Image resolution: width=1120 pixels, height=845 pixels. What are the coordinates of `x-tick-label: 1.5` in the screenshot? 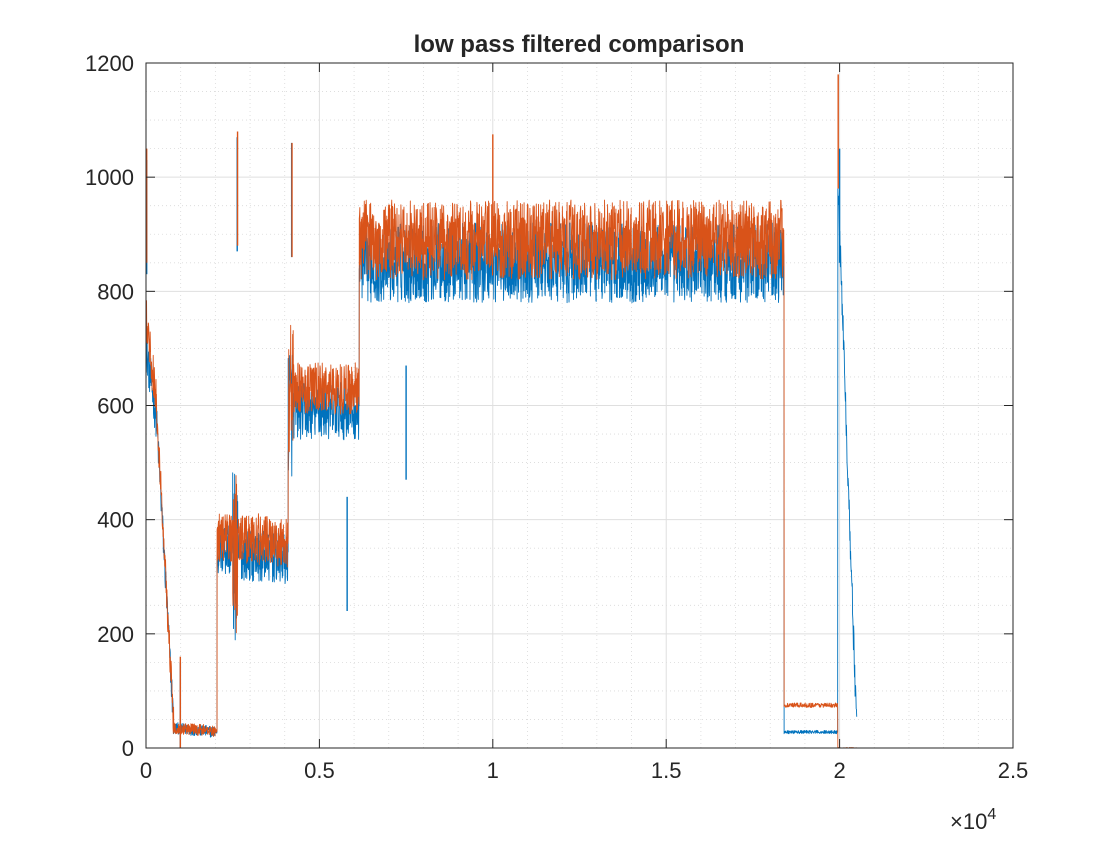 It's located at (666, 770).